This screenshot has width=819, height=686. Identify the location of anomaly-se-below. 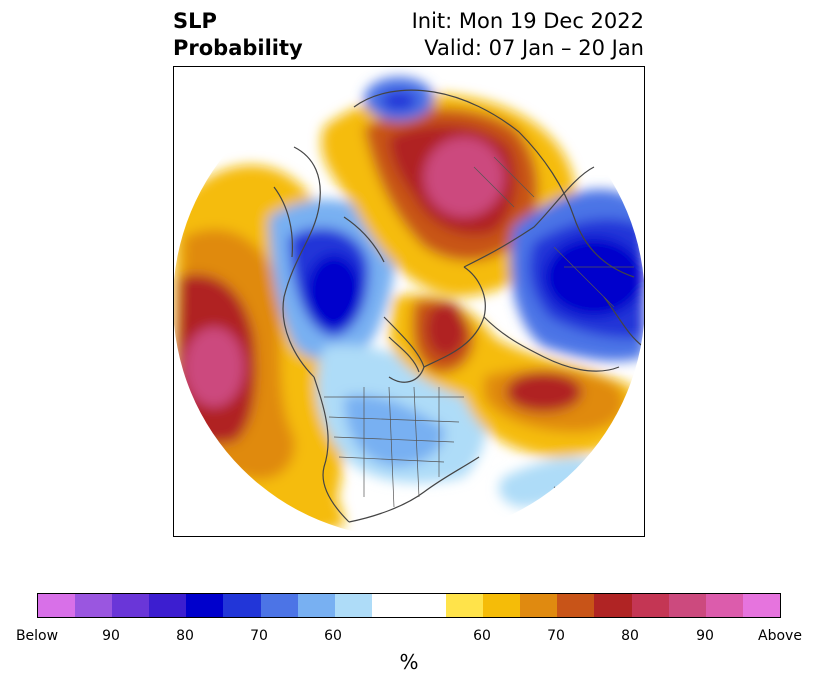
(546, 482).